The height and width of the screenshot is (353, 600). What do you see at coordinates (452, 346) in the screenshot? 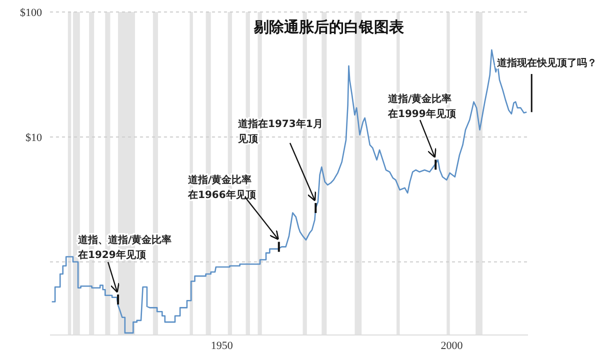
I see `x-tick-label: 2000` at bounding box center [452, 346].